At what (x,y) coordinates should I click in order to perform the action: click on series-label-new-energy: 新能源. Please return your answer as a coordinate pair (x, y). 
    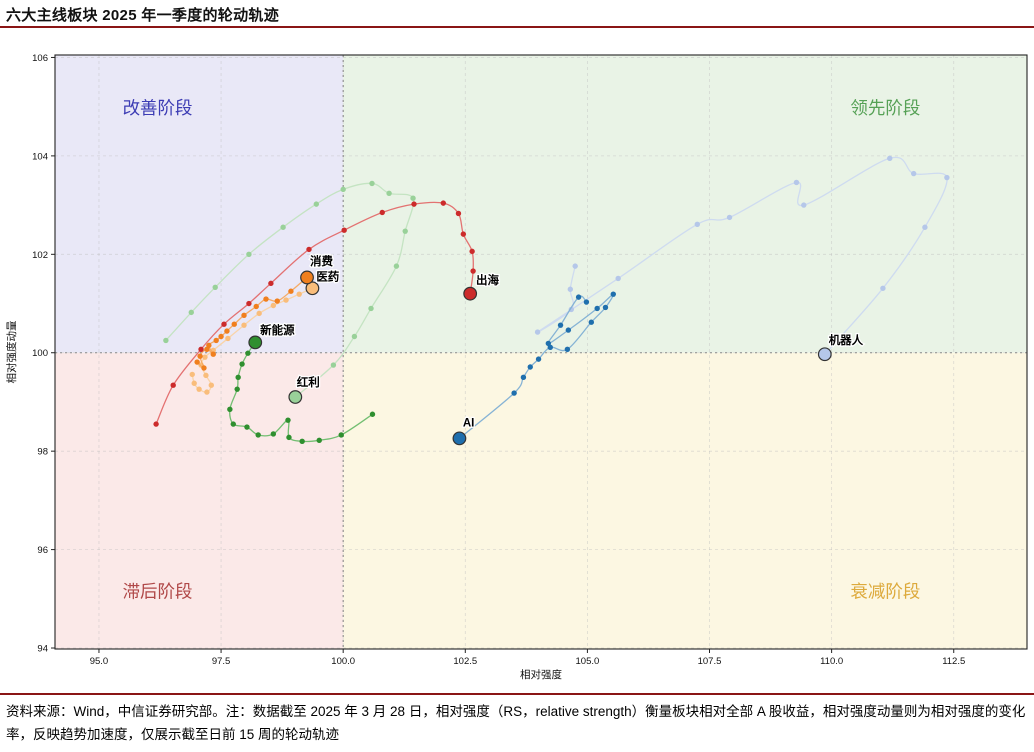
    Looking at the image, I should click on (277, 330).